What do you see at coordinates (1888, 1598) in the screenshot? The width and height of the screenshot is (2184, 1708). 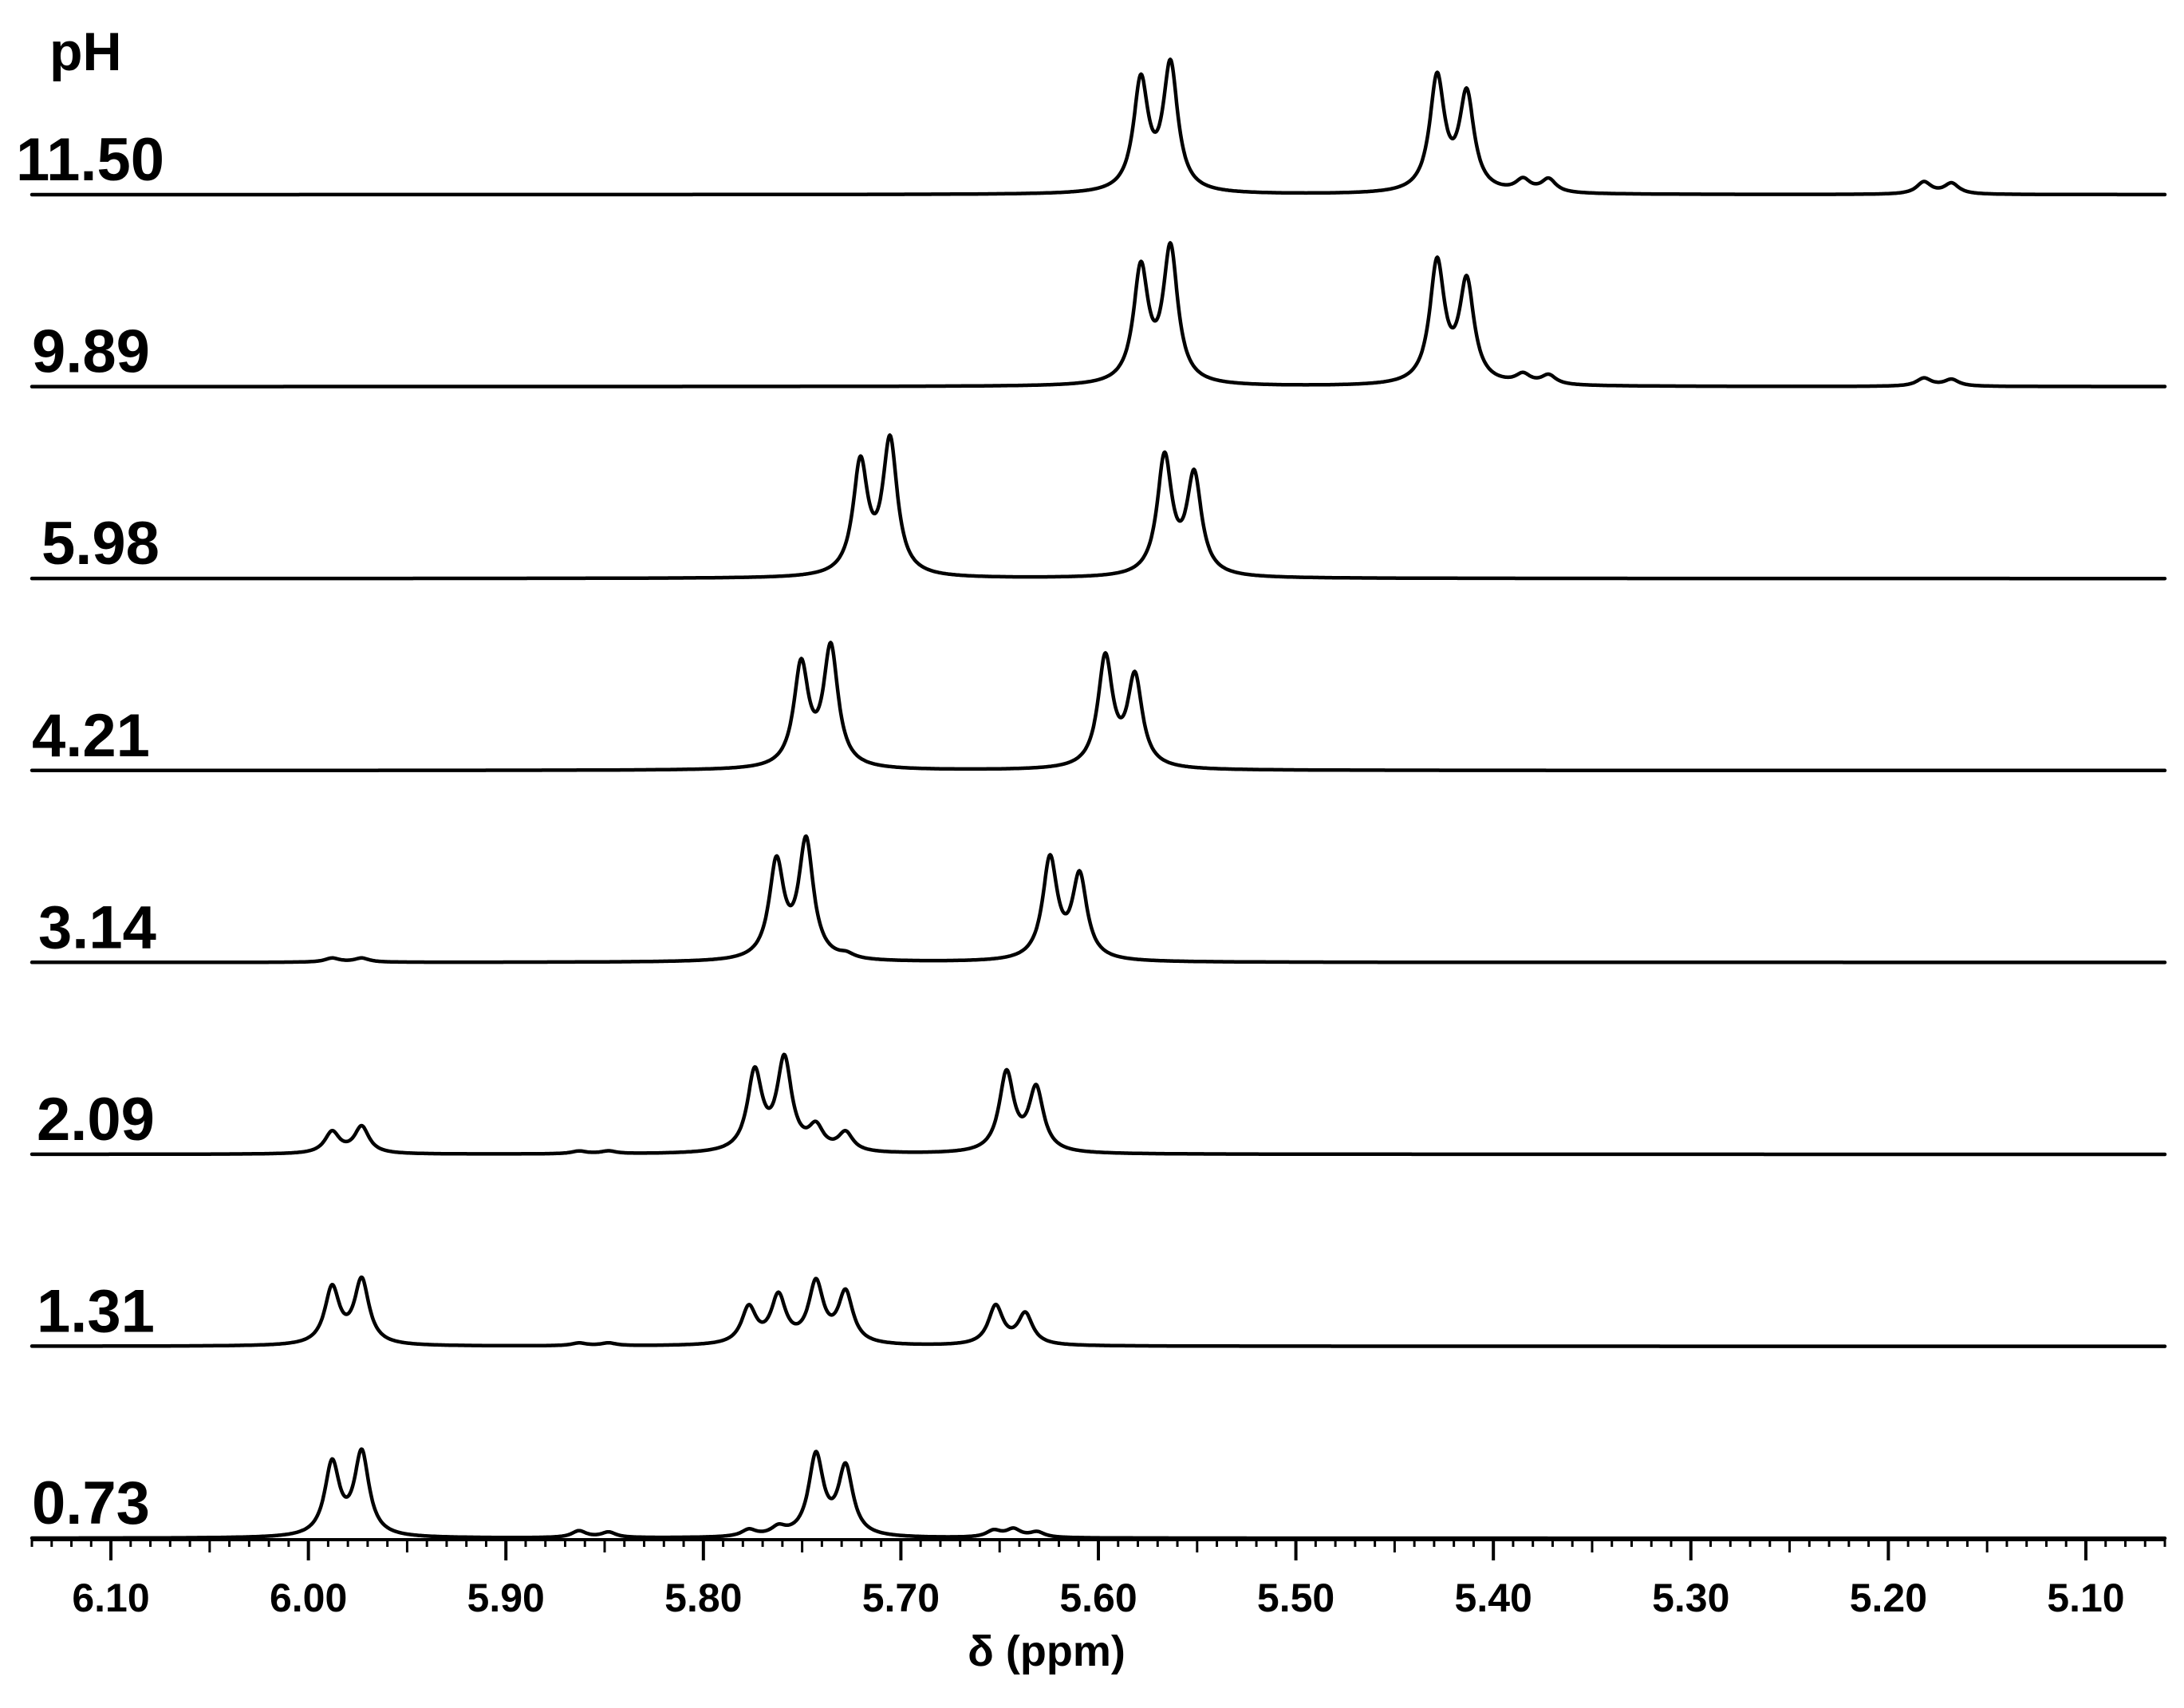 I see `x-tick-label: 5.20` at bounding box center [1888, 1598].